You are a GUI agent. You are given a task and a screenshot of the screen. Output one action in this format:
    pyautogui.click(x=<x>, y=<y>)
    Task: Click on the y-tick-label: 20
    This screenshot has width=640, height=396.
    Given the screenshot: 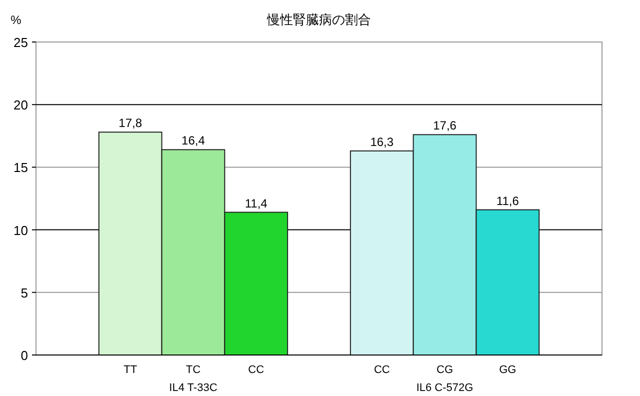 What is the action you would take?
    pyautogui.click(x=21, y=105)
    